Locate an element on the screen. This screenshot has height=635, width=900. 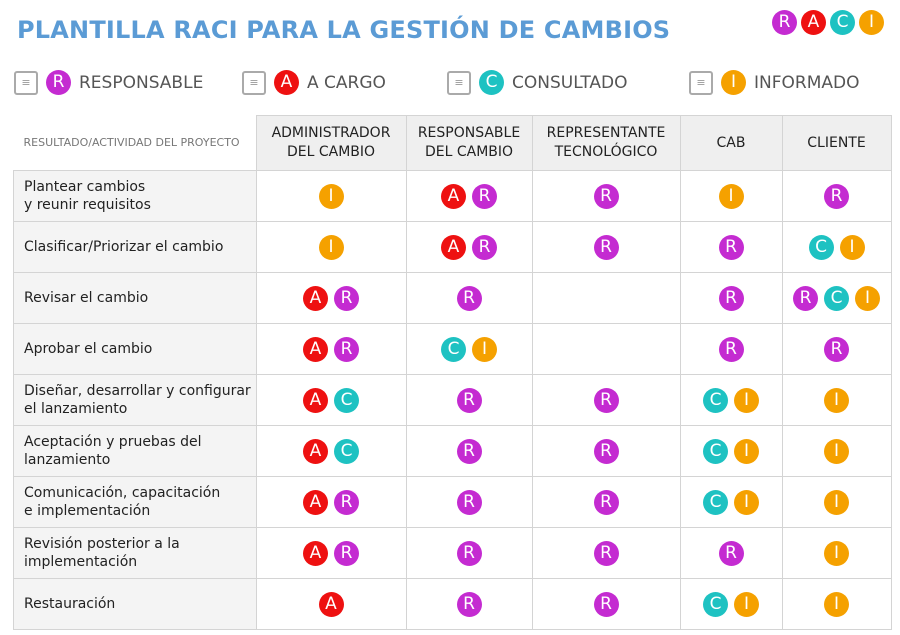
column-header: REPRESENTANTE TECNOLÓGICO is located at coordinates (606, 143).